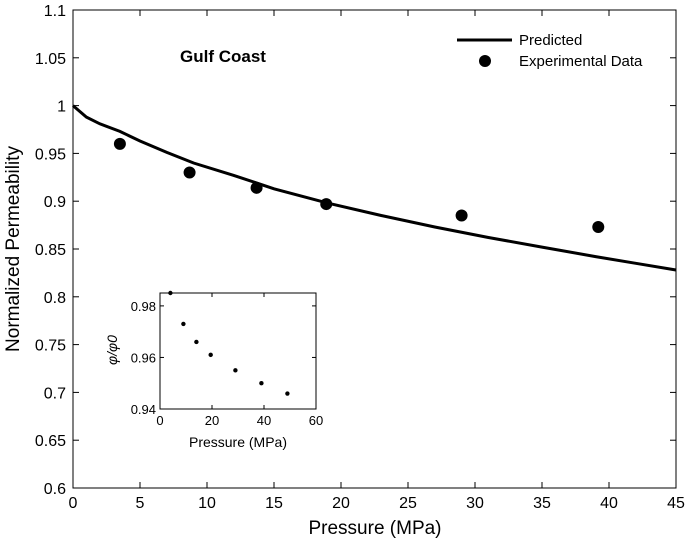 This screenshot has height=546, width=685. Describe the element at coordinates (550, 51) in the screenshot. I see `legend: Predicted Experimental Data` at that location.